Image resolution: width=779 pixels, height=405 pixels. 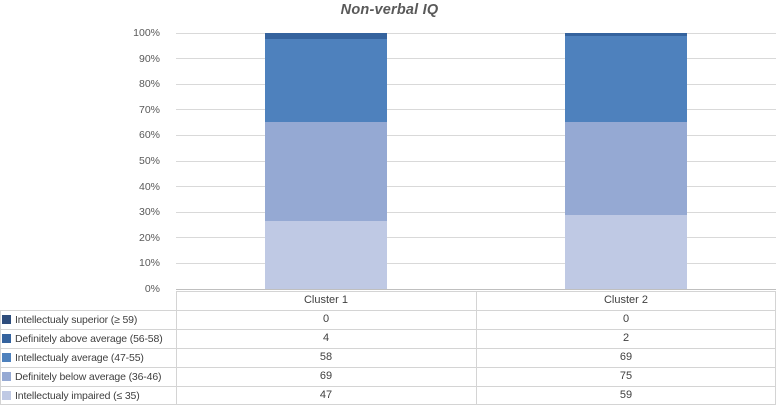 I want to click on y-tick-label: 100%, so click(x=146, y=33).